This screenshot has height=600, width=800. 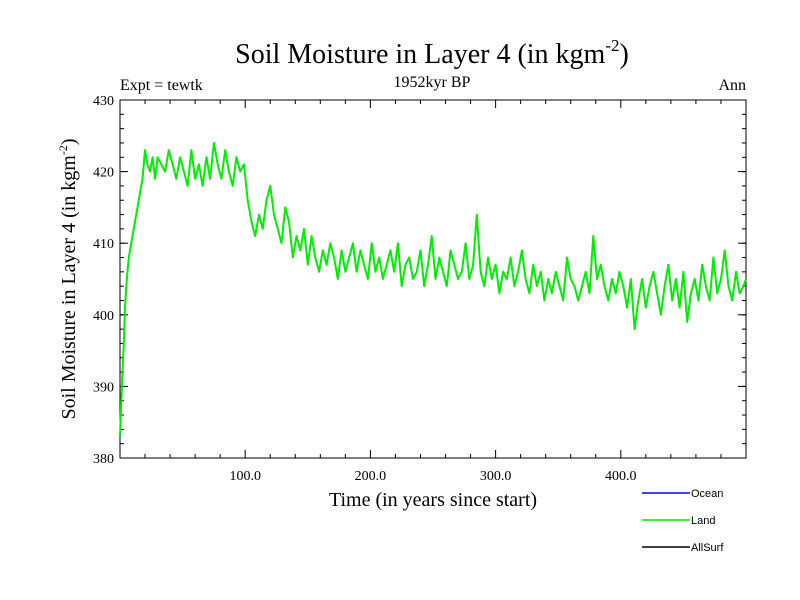 I want to click on chart-title-superscript: -2, so click(x=612, y=45).